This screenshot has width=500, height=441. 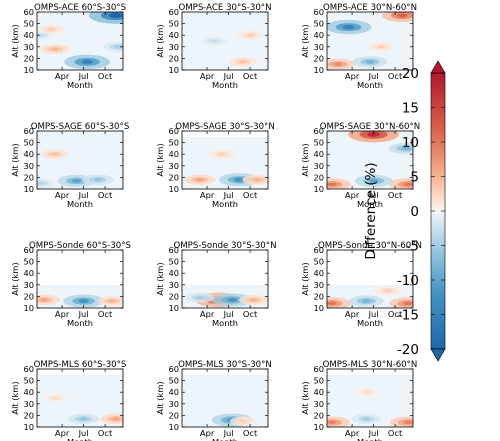 I want to click on subplot-title: OMPS-Sonde 30°N-60°N, so click(x=370, y=246).